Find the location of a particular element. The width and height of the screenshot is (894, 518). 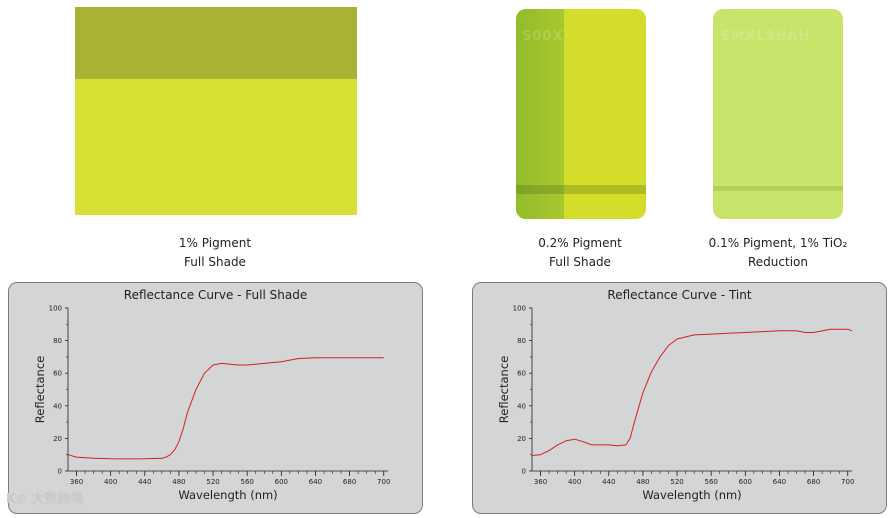

x-tick-label-1-0: 360 is located at coordinates (540, 482).